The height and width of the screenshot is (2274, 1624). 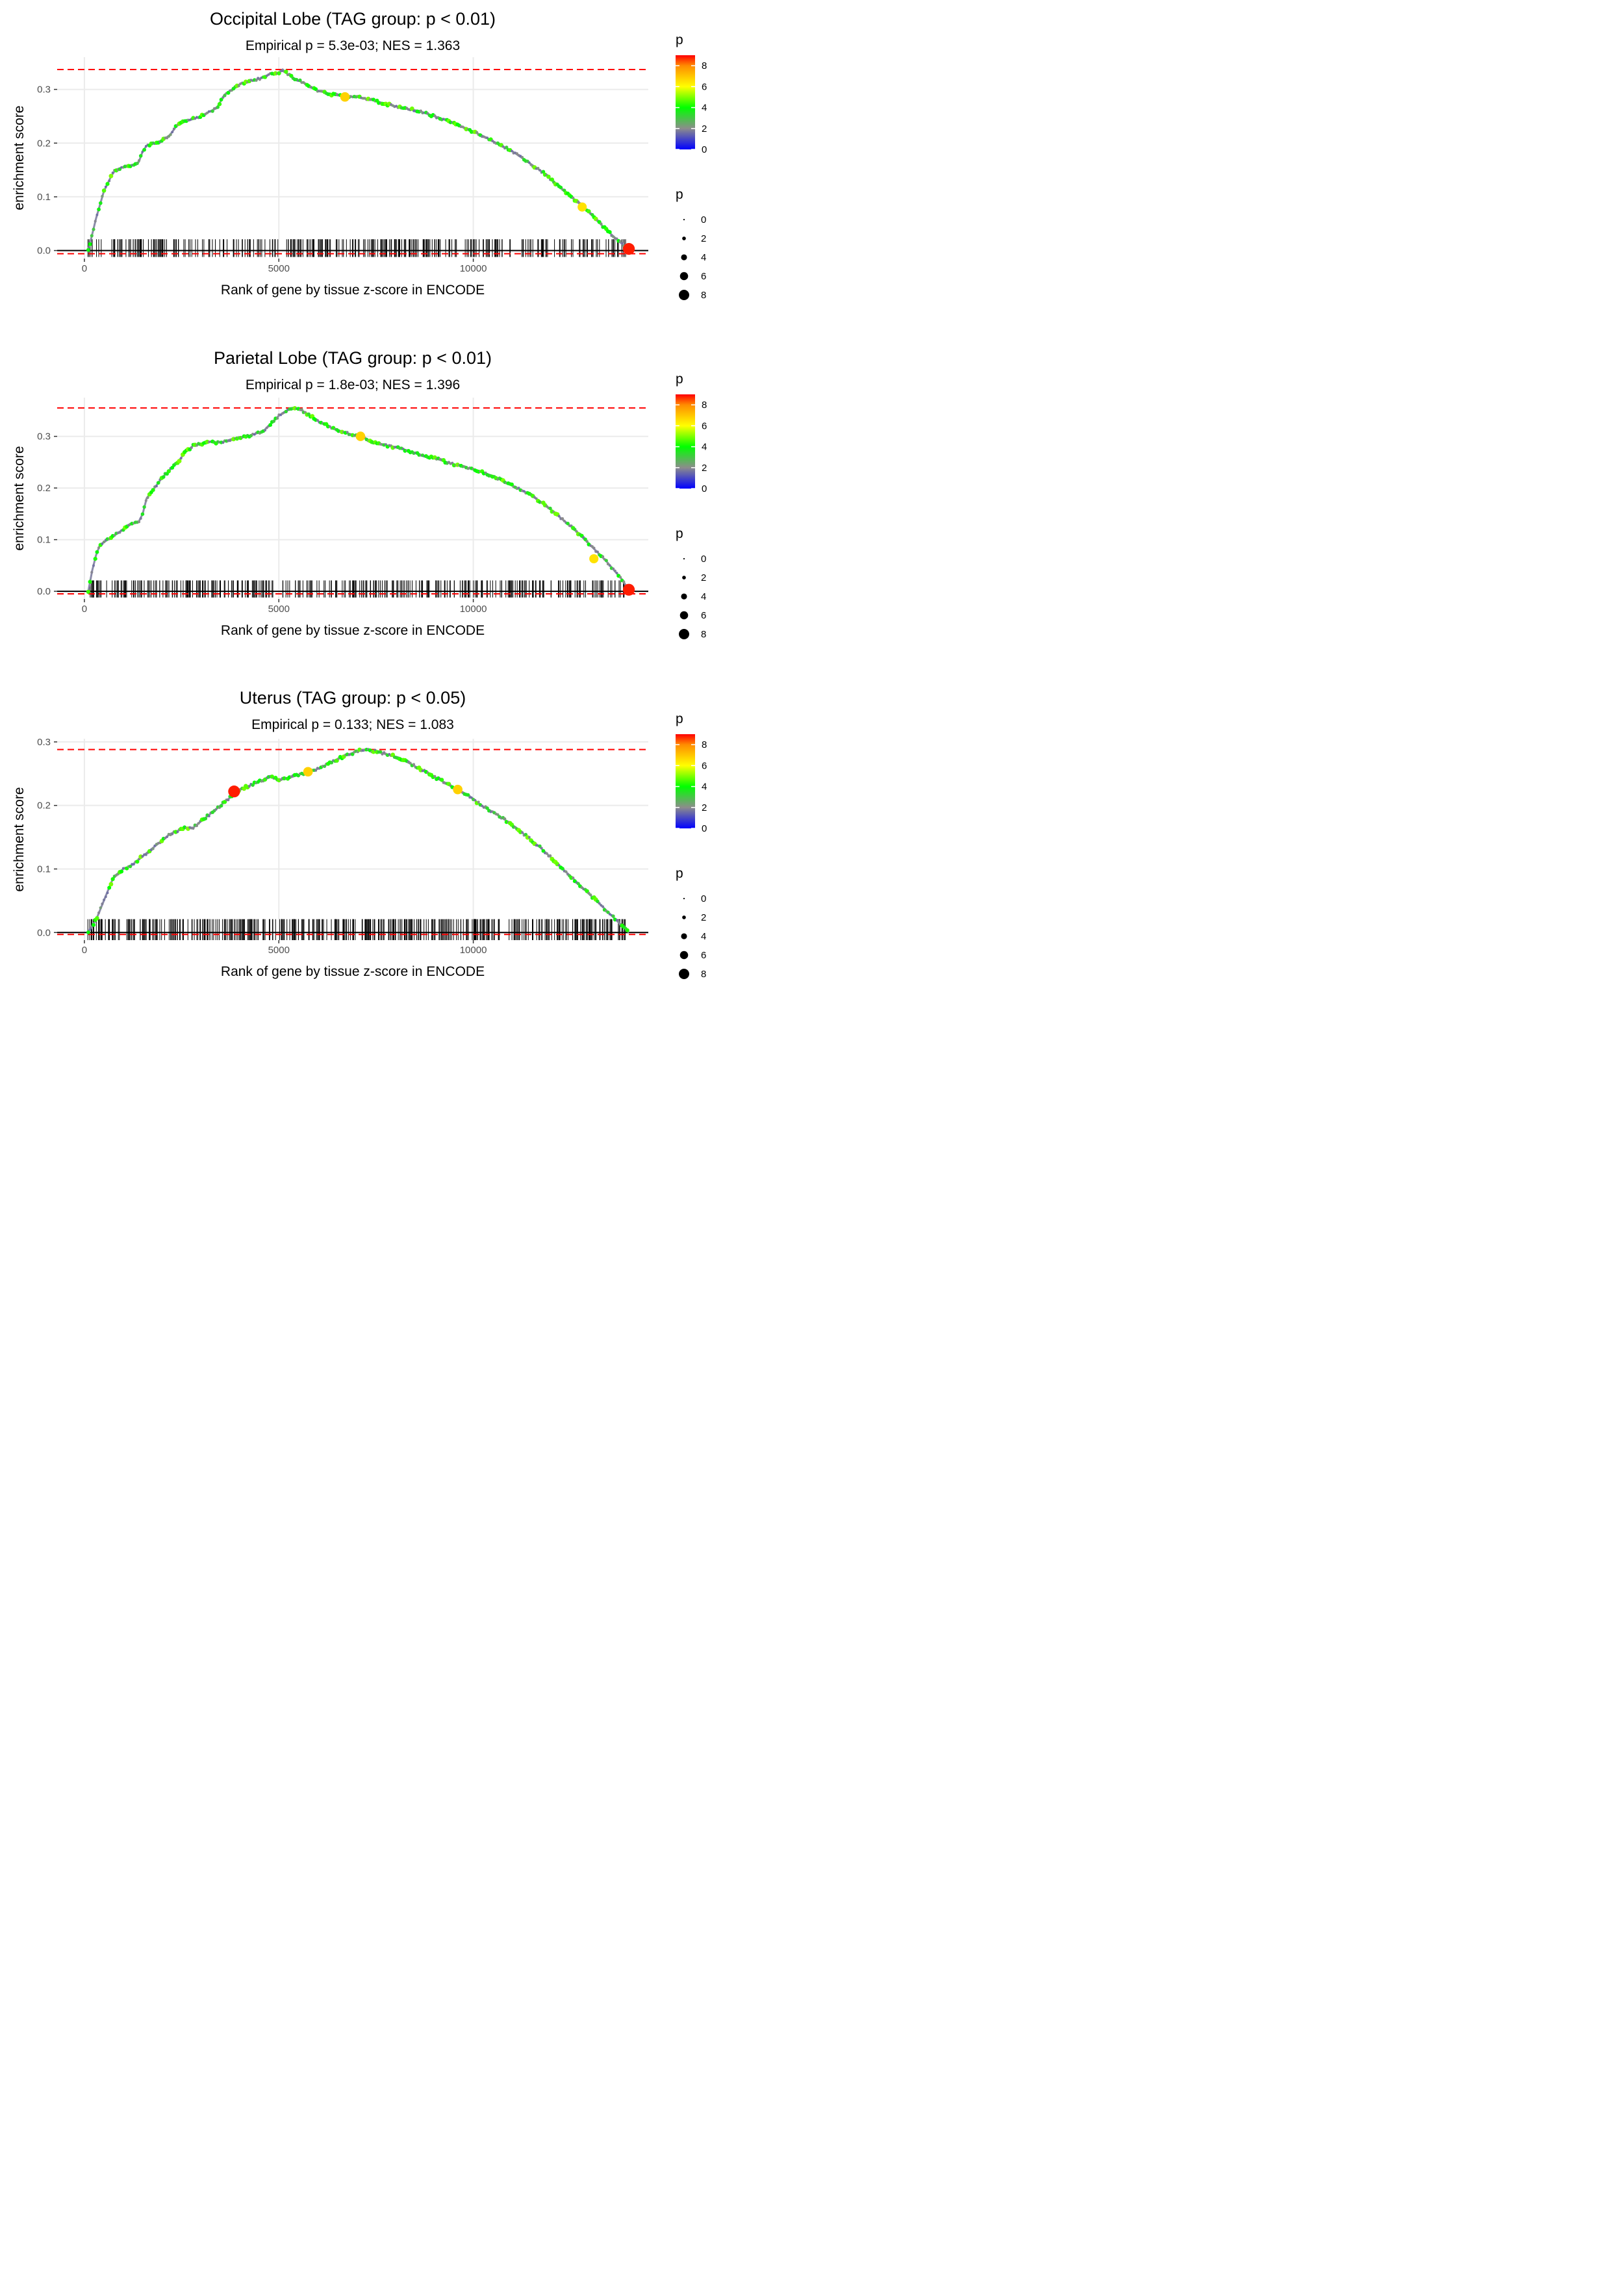 What do you see at coordinates (473, 950) in the screenshot?
I see `x-tick-label: 10000` at bounding box center [473, 950].